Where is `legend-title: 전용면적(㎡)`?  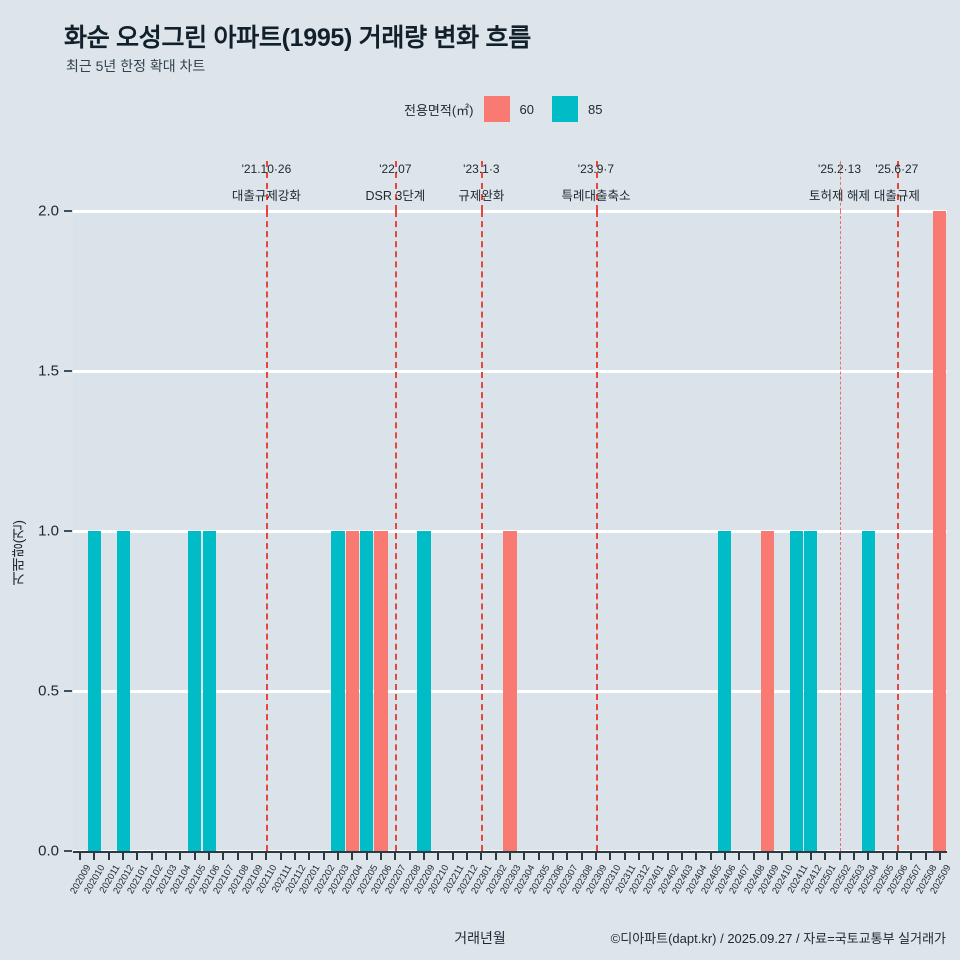
legend-title: 전용면적(㎡) is located at coordinates (439, 110).